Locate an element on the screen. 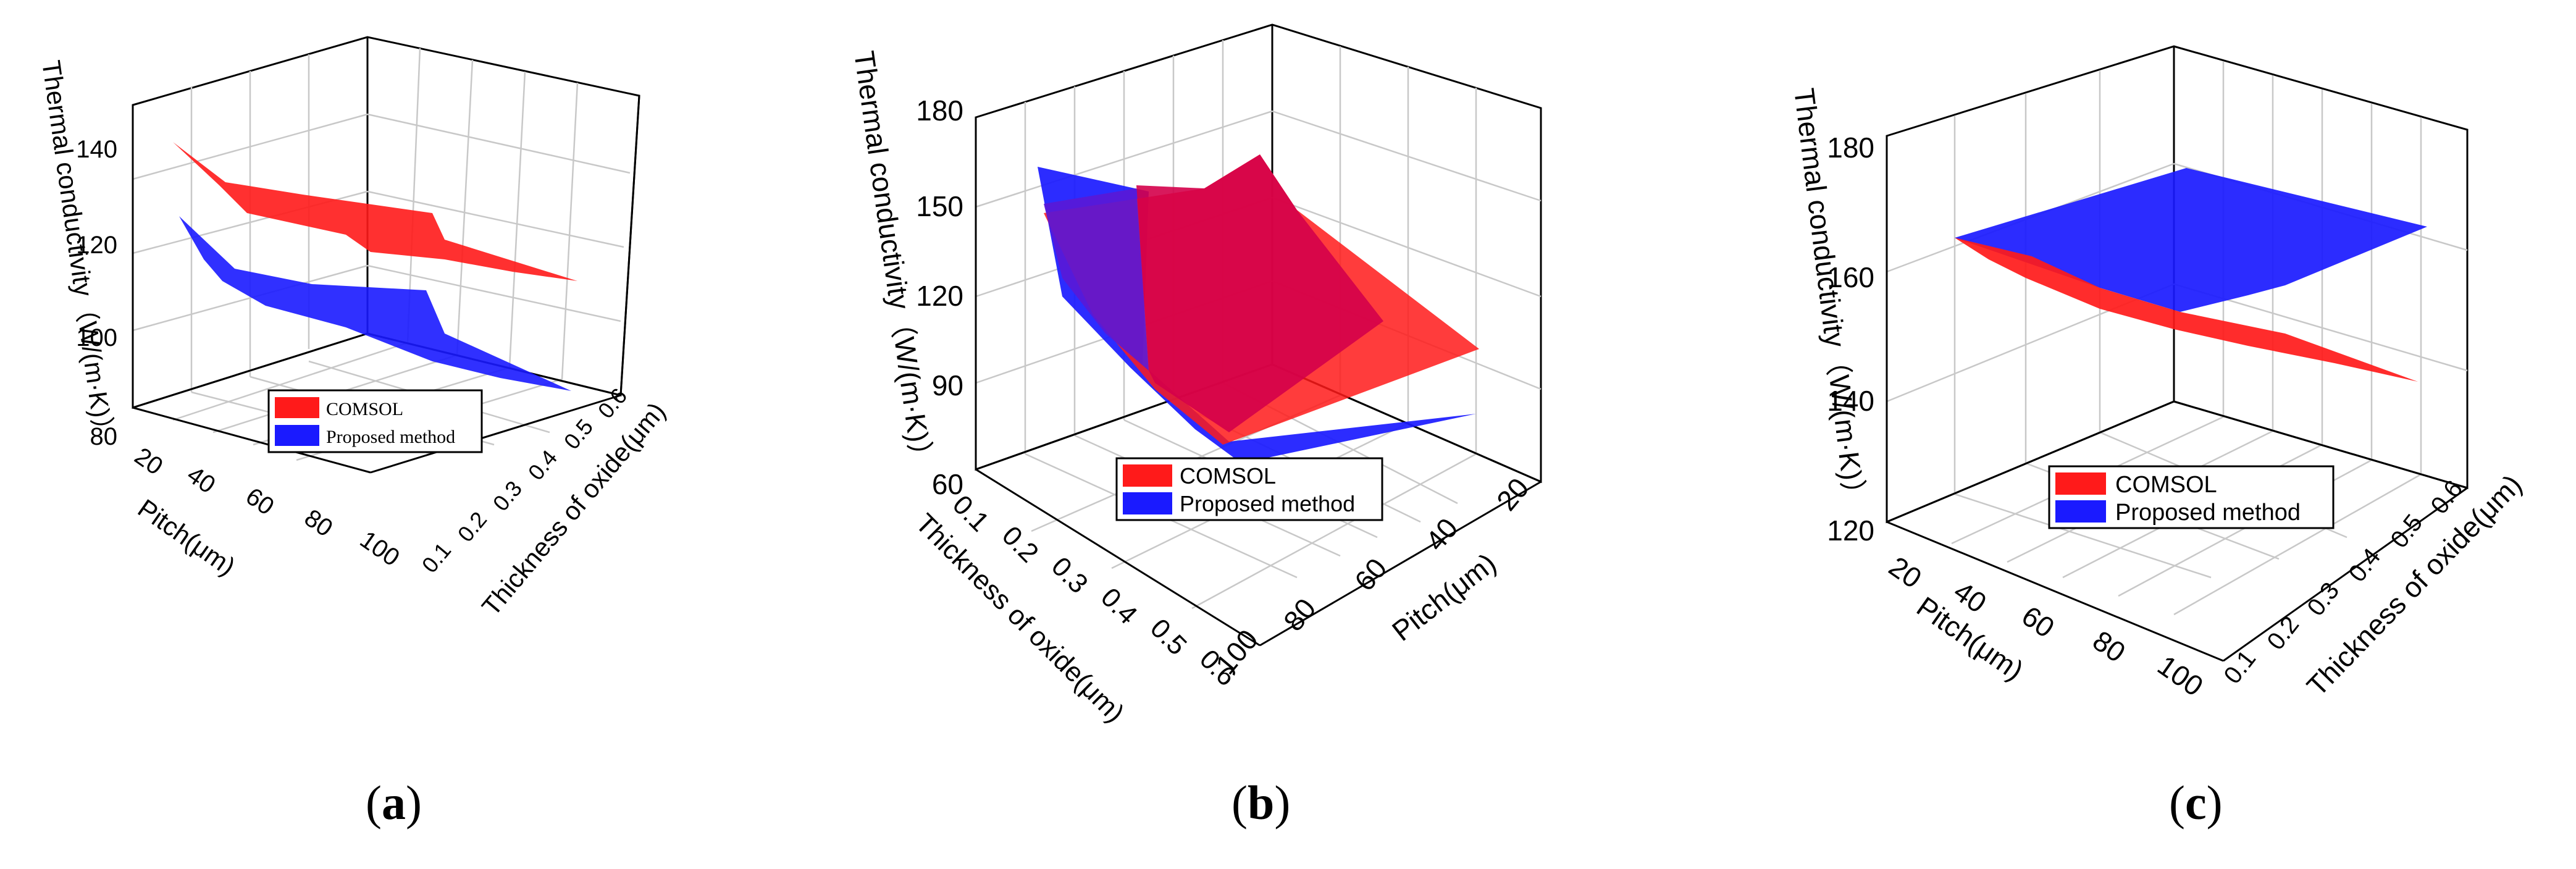  panel-c-z-tick: 180 is located at coordinates (1850, 148).